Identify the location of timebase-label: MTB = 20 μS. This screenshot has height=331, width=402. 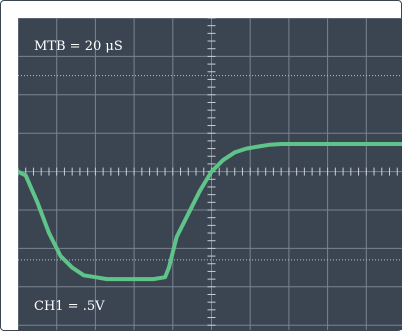
(78, 46).